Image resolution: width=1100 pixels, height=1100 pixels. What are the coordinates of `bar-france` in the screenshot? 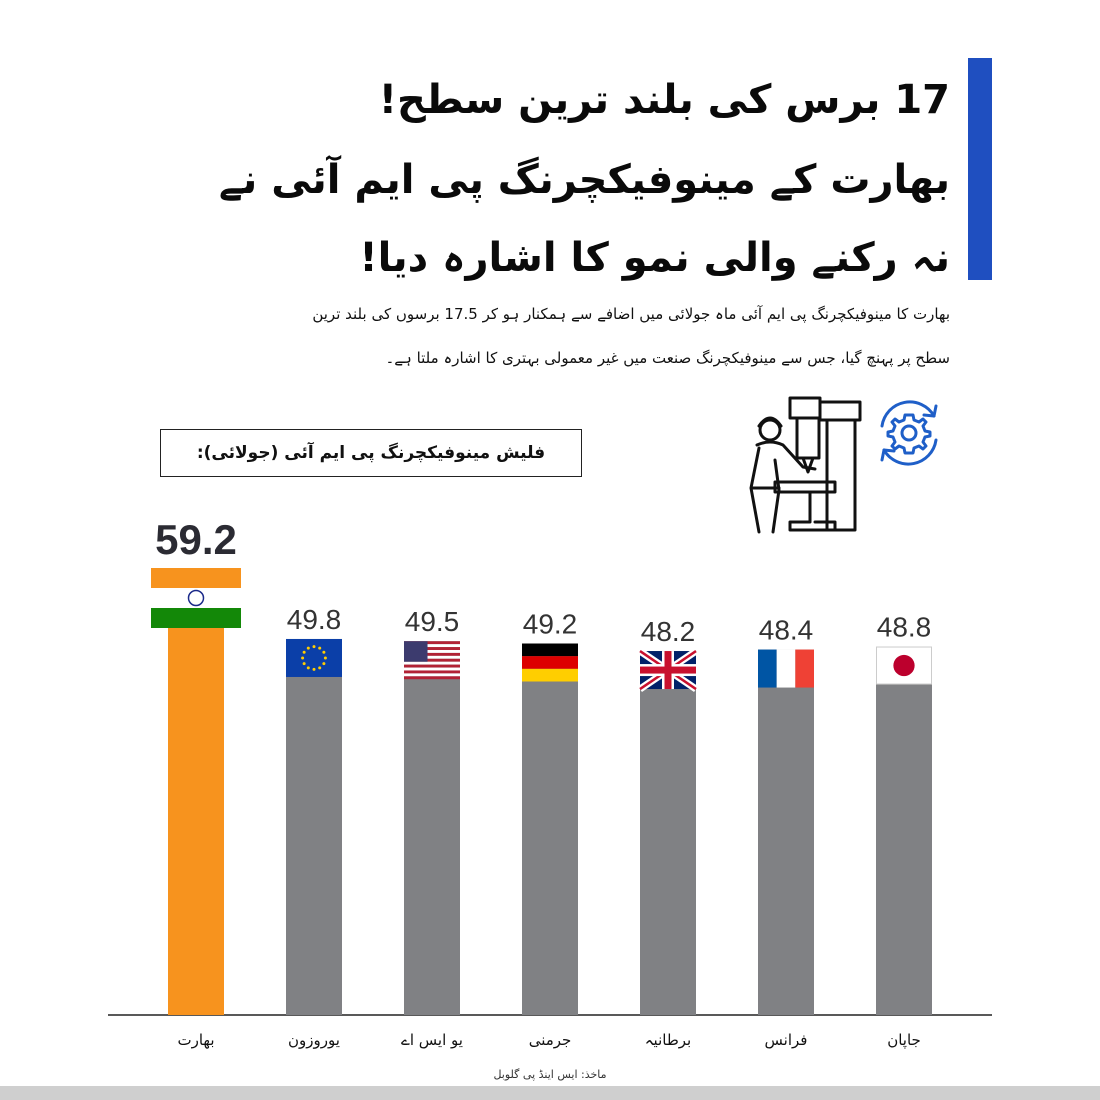 It's located at (786, 832).